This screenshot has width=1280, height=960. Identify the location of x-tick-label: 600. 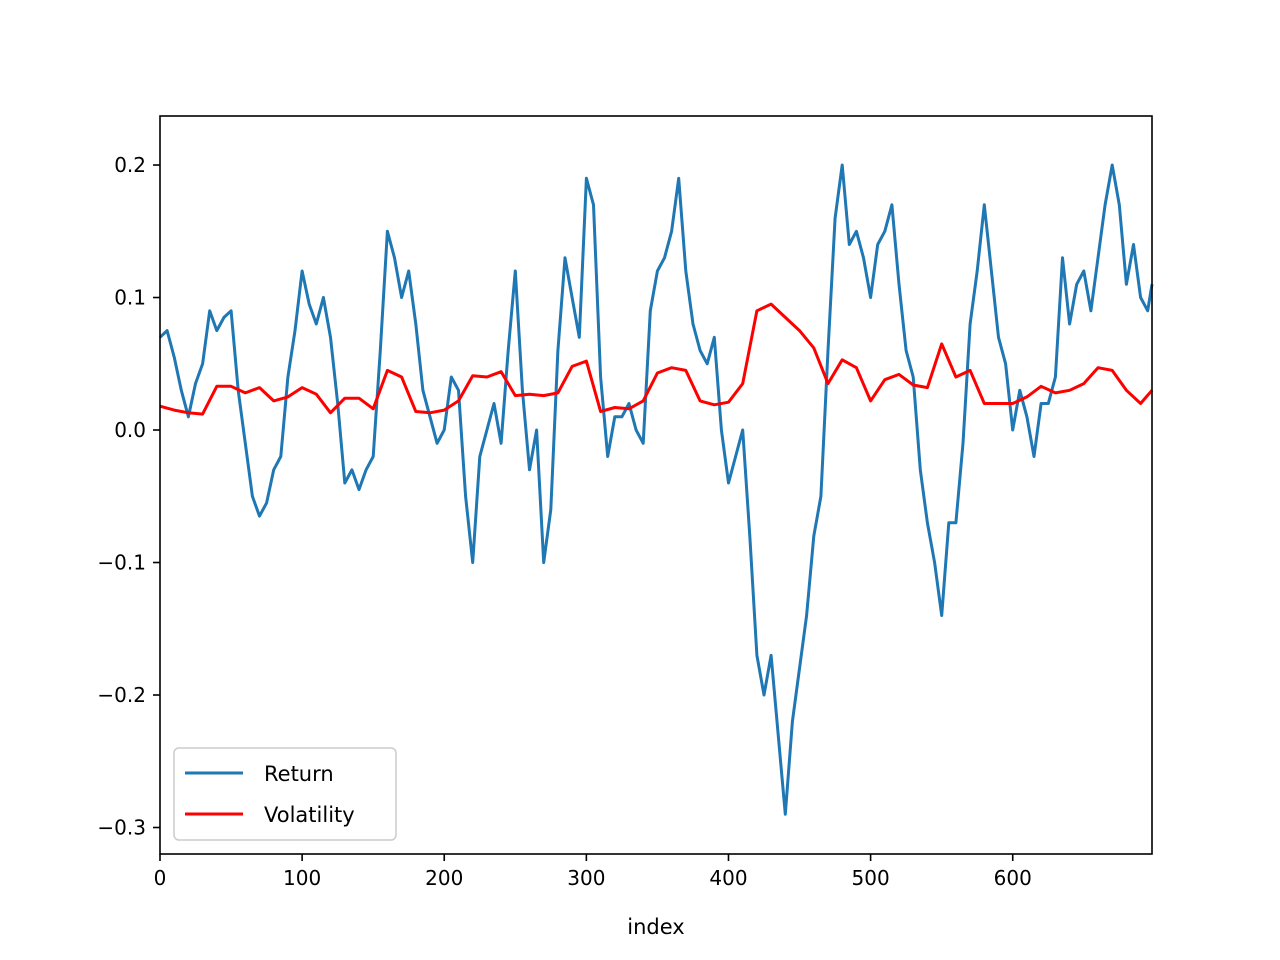
(1013, 878).